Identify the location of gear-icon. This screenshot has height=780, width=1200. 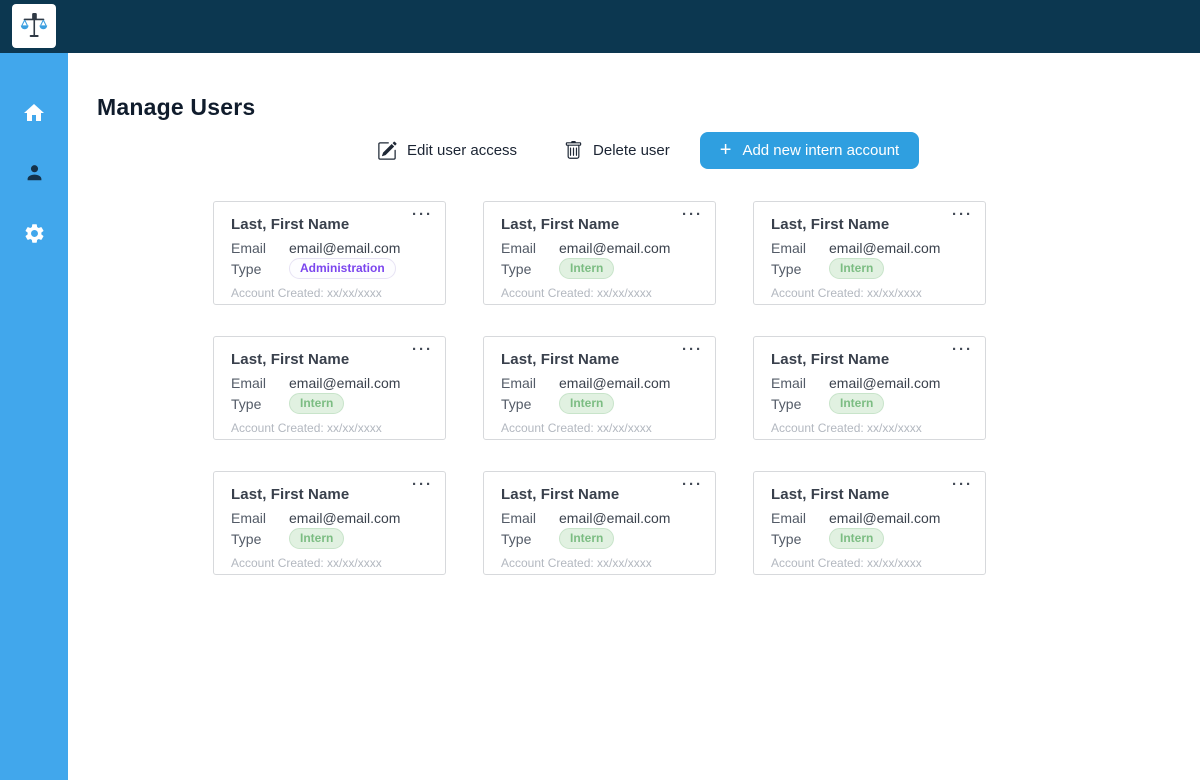
(34, 233).